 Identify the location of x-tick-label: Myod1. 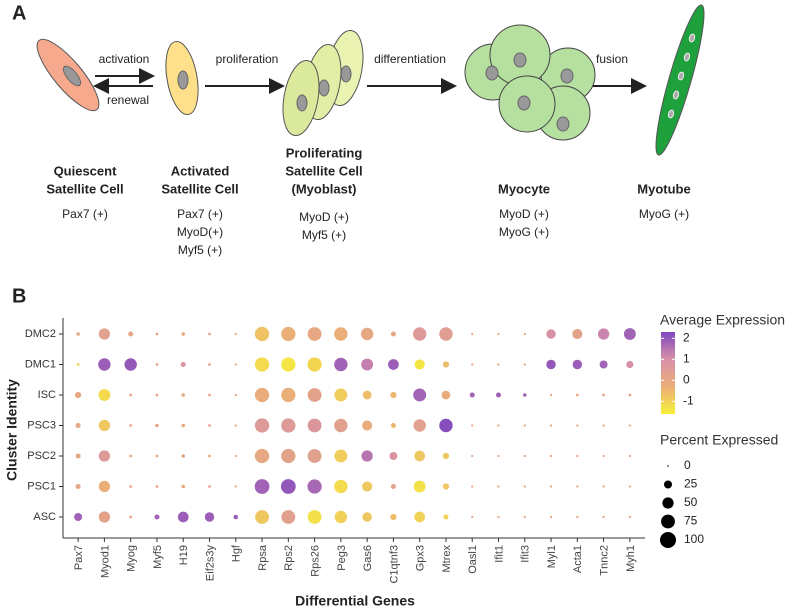
(105, 561).